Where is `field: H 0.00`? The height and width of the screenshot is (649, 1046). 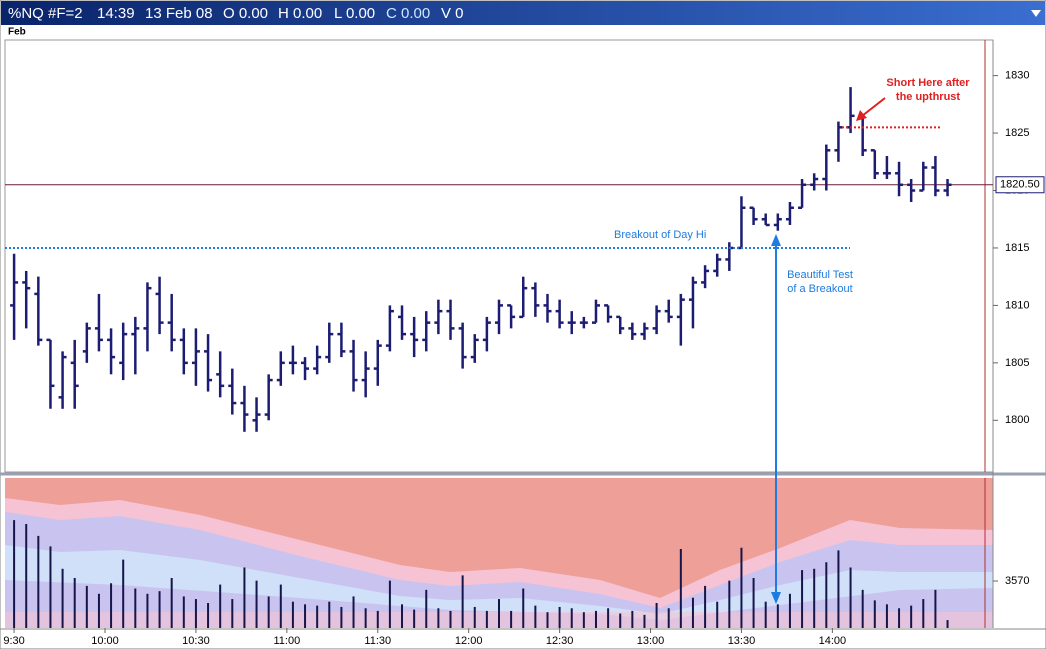
field: H 0.00 is located at coordinates (300, 13).